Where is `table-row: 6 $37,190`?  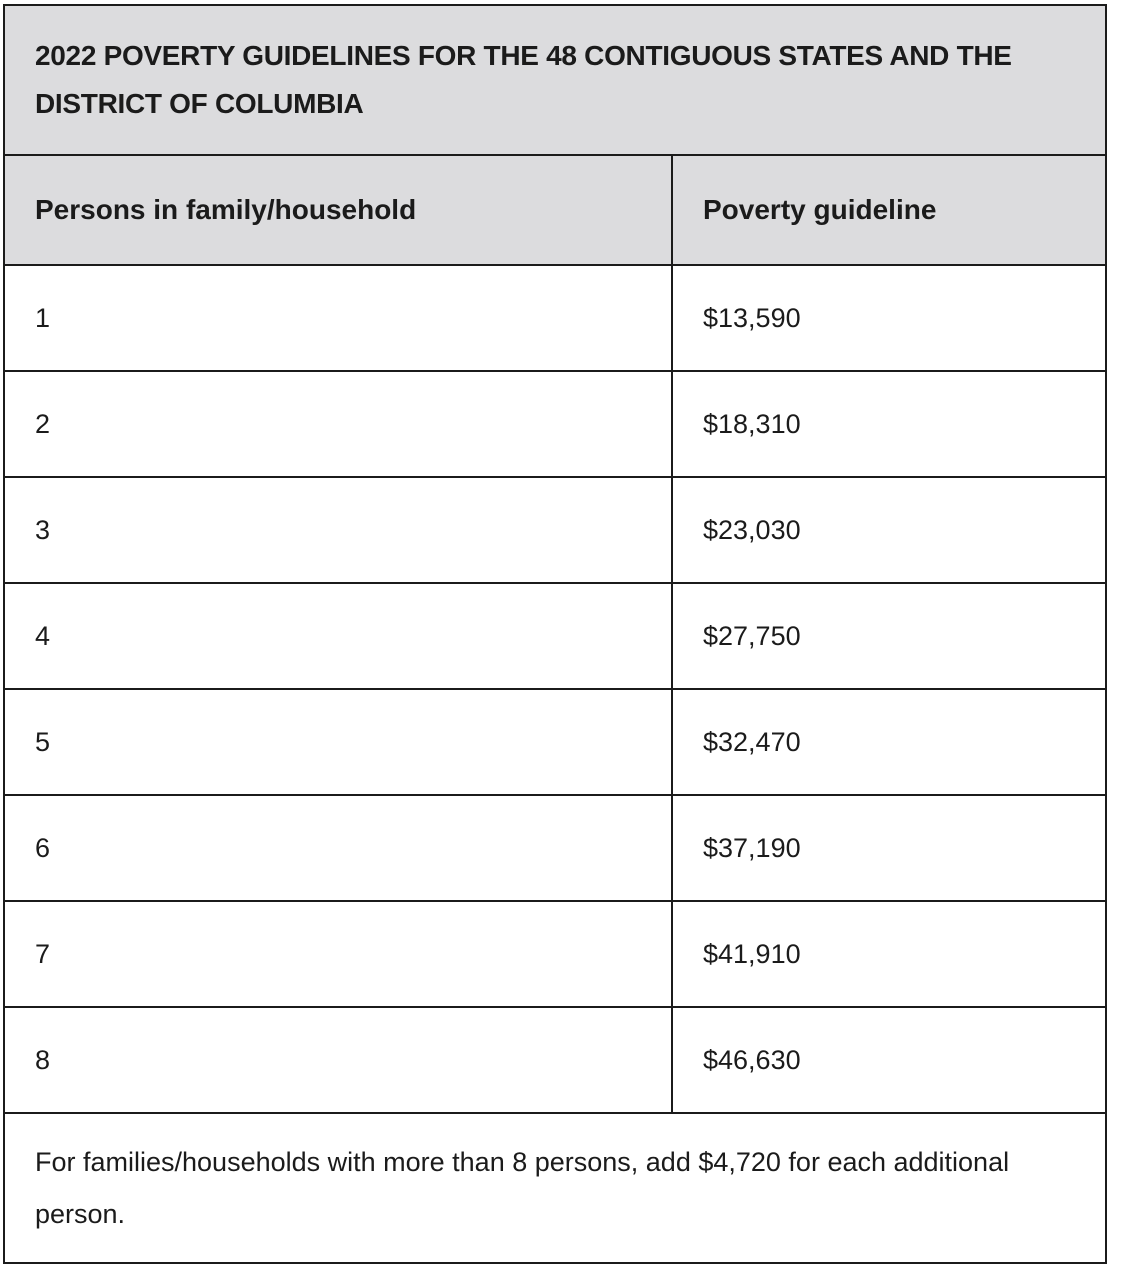 table-row: 6 $37,190 is located at coordinates (555, 849).